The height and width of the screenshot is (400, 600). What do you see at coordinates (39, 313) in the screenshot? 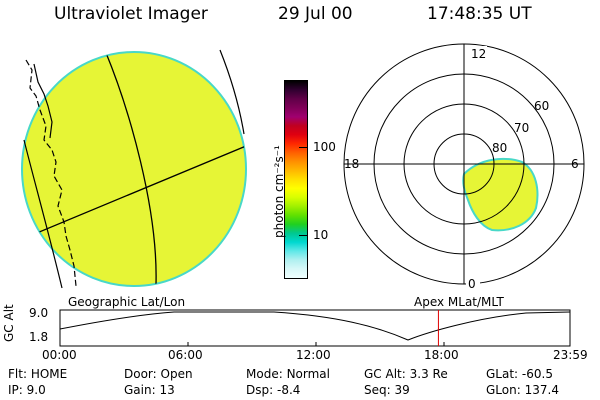
I see `gc-alt-tick-high: 9.0` at bounding box center [39, 313].